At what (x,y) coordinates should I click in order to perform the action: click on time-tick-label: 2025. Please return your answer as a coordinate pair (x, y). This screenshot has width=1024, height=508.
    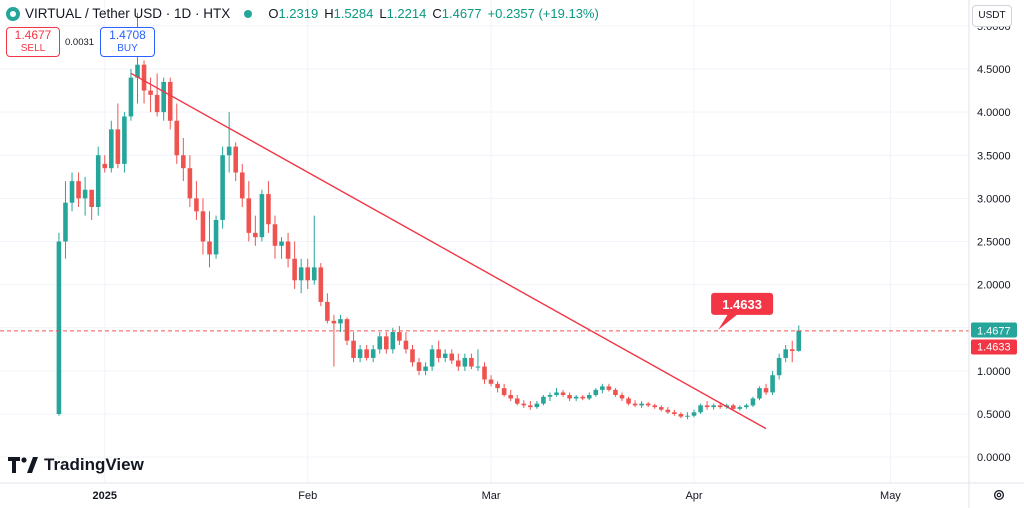
    Looking at the image, I should click on (105, 496).